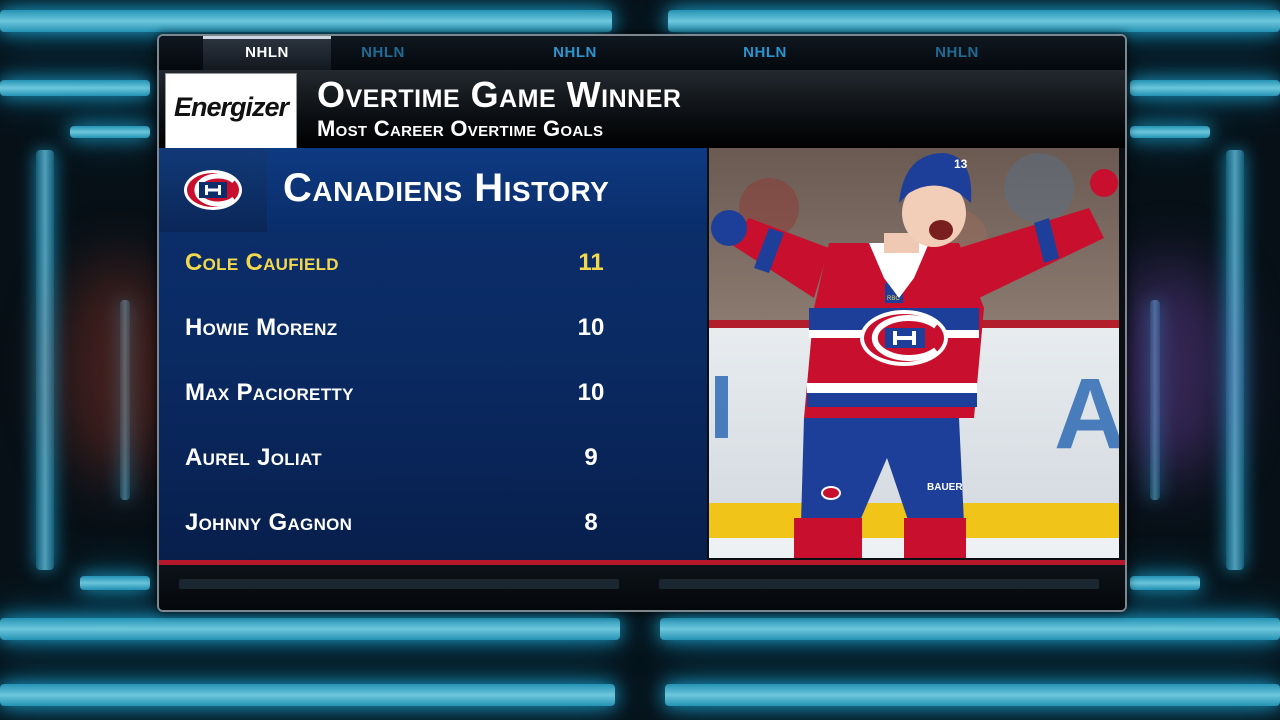  Describe the element at coordinates (575, 52) in the screenshot. I see `tab-nhln-3: NHLN` at that location.